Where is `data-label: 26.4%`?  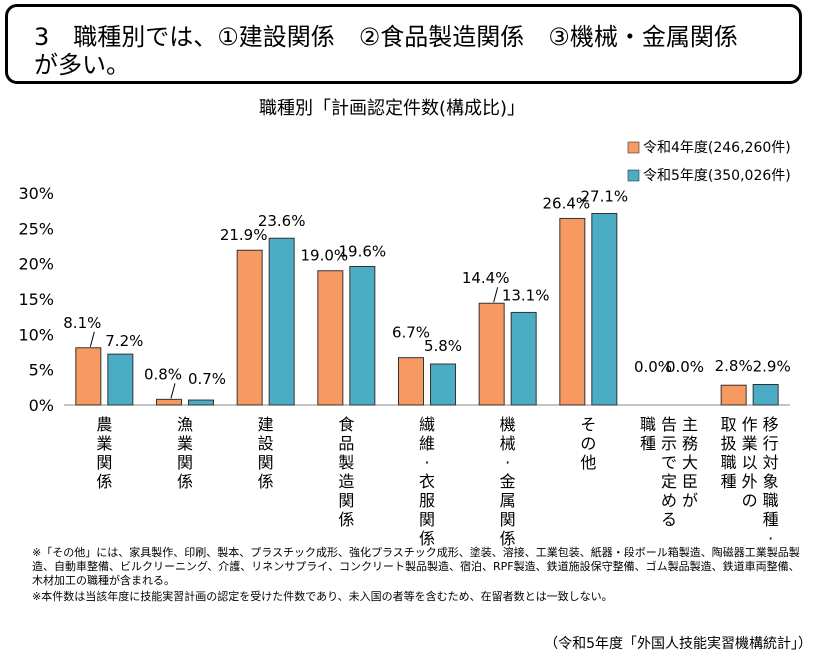 data-label: 26.4% is located at coordinates (567, 203).